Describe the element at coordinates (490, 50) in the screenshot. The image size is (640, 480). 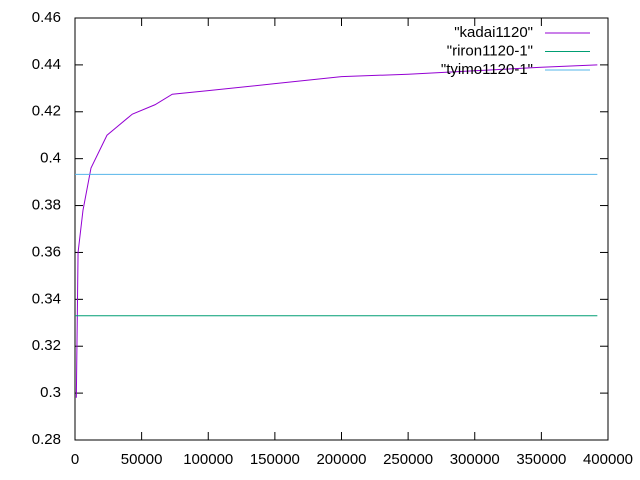
I see `legend-label: "riron1120-1"` at that location.